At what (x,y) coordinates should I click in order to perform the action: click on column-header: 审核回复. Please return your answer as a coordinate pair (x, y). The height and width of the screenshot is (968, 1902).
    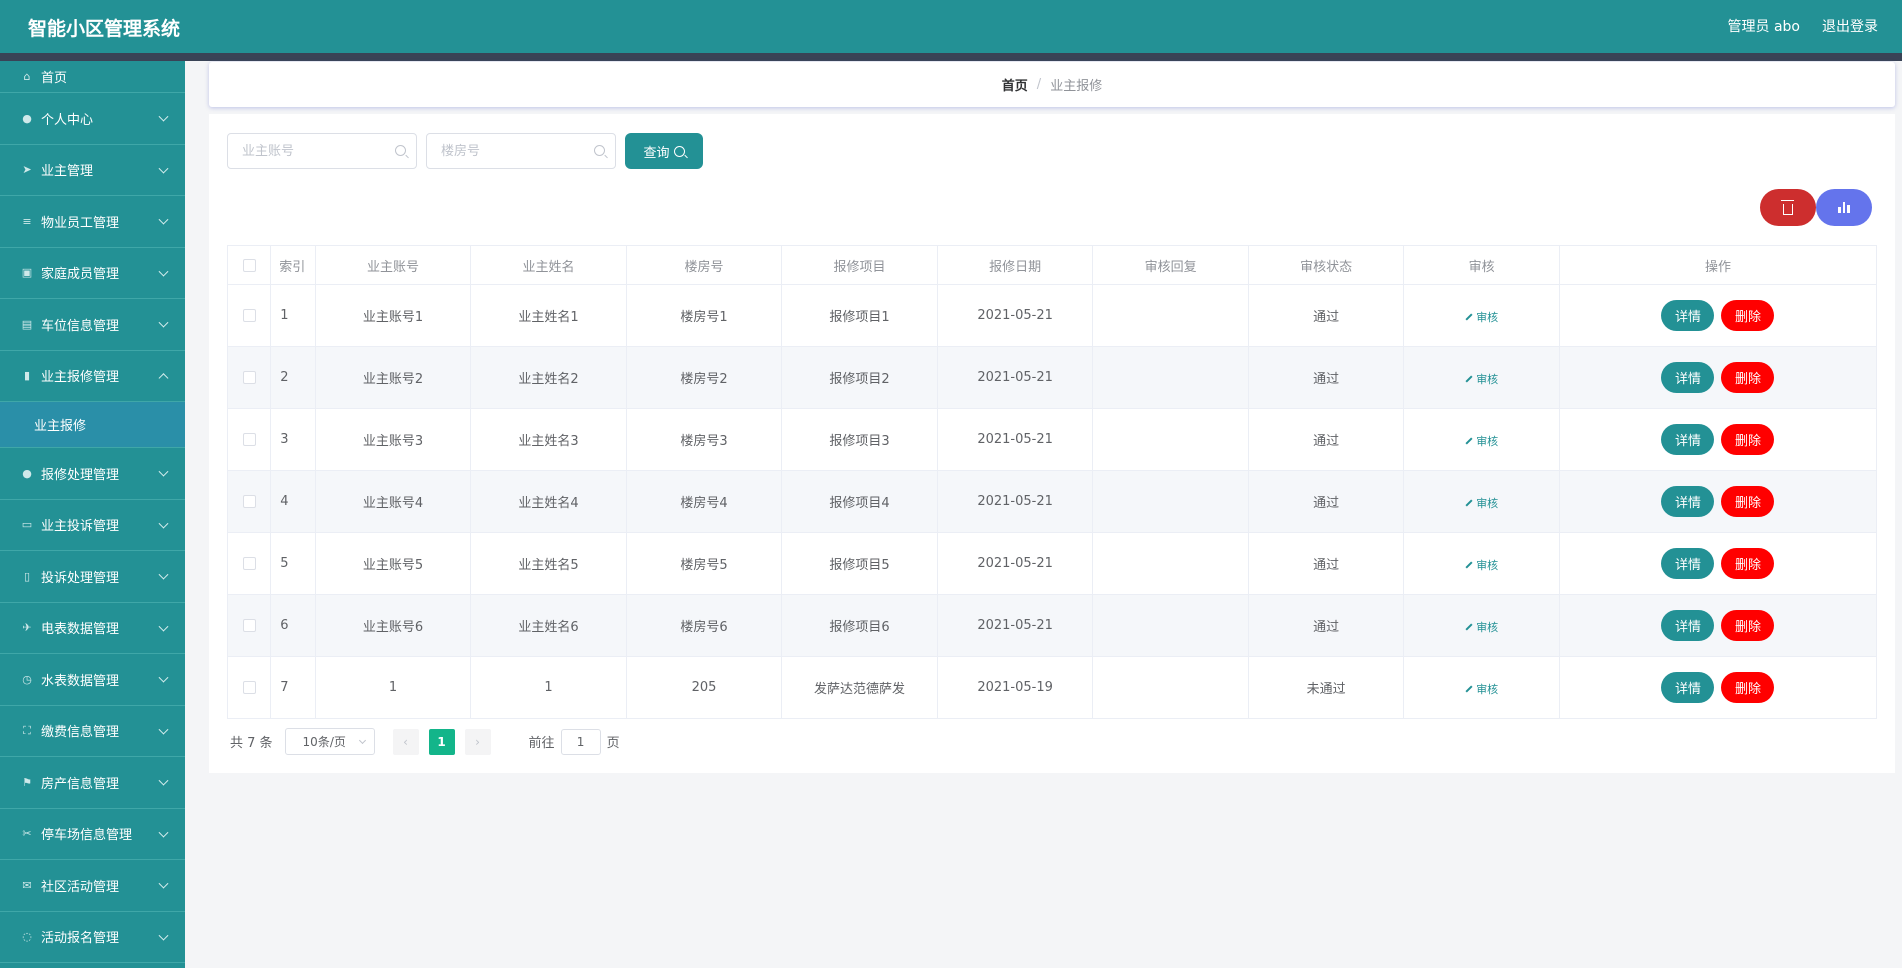
    Looking at the image, I should click on (1170, 265).